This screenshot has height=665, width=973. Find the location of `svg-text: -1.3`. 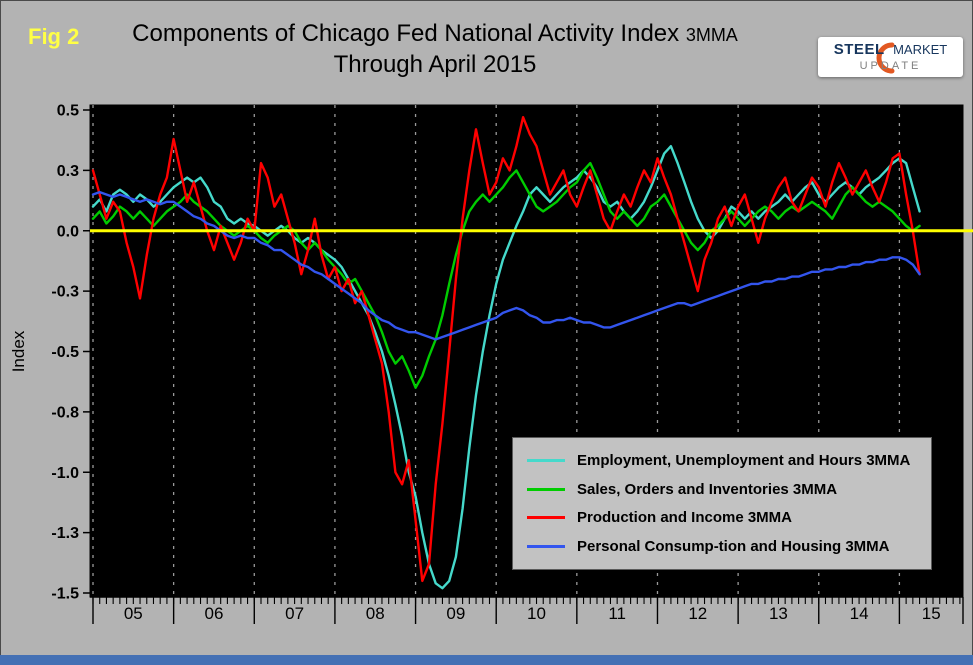

svg-text: -1.3 is located at coordinates (65, 533).